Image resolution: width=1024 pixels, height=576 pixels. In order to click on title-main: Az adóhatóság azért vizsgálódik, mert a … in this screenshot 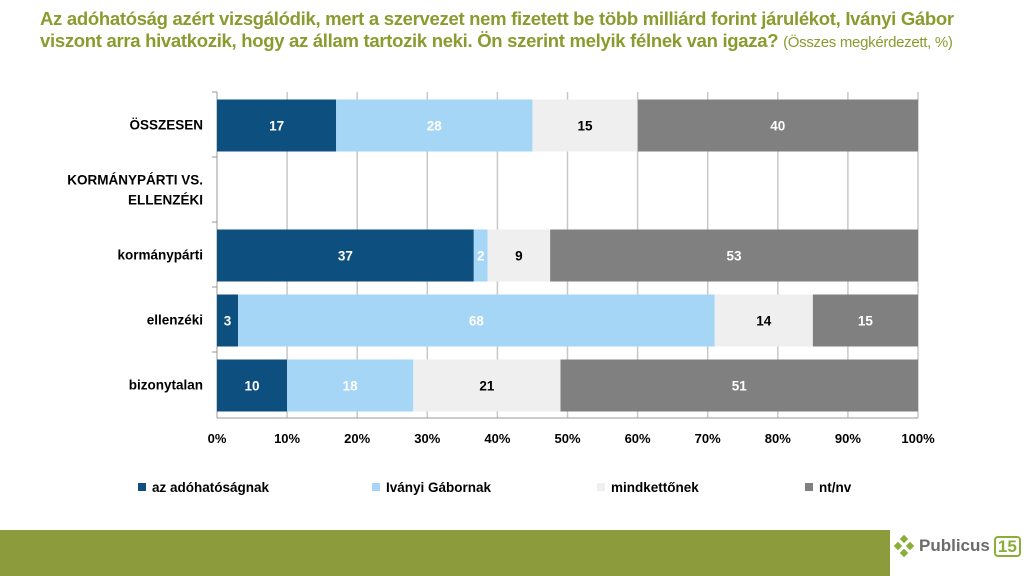, I will do `click(497, 29)`.